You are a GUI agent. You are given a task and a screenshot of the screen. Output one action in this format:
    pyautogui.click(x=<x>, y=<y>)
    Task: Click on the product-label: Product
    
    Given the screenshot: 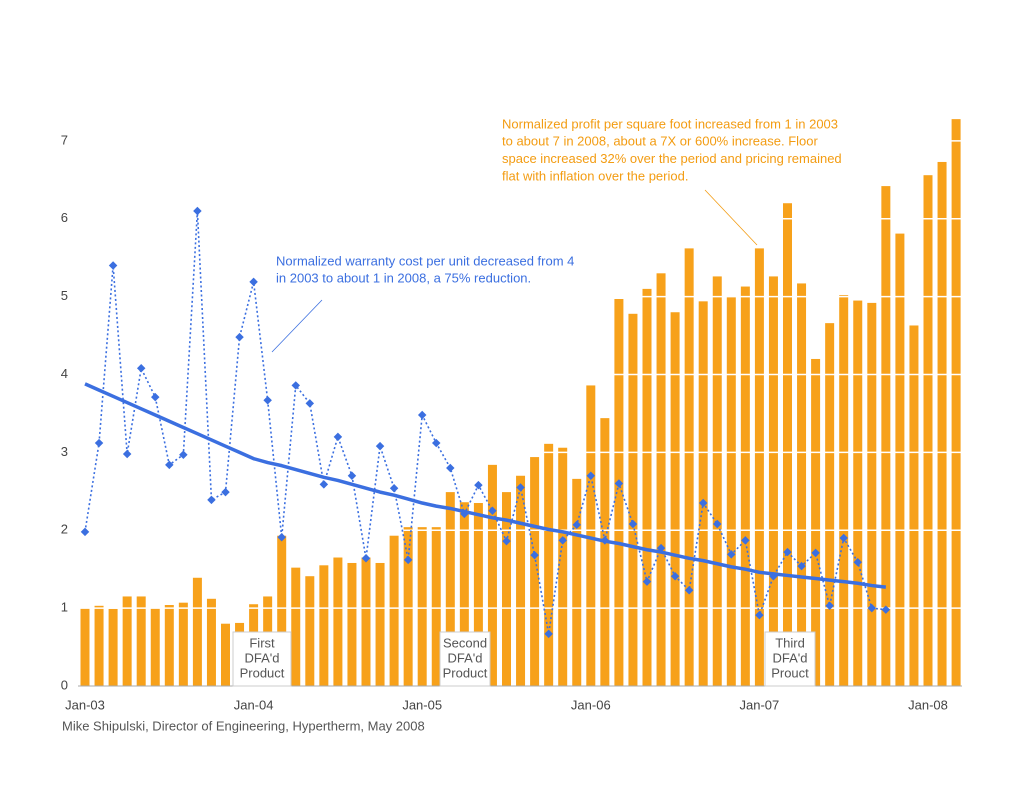 What is the action you would take?
    pyautogui.click(x=465, y=672)
    